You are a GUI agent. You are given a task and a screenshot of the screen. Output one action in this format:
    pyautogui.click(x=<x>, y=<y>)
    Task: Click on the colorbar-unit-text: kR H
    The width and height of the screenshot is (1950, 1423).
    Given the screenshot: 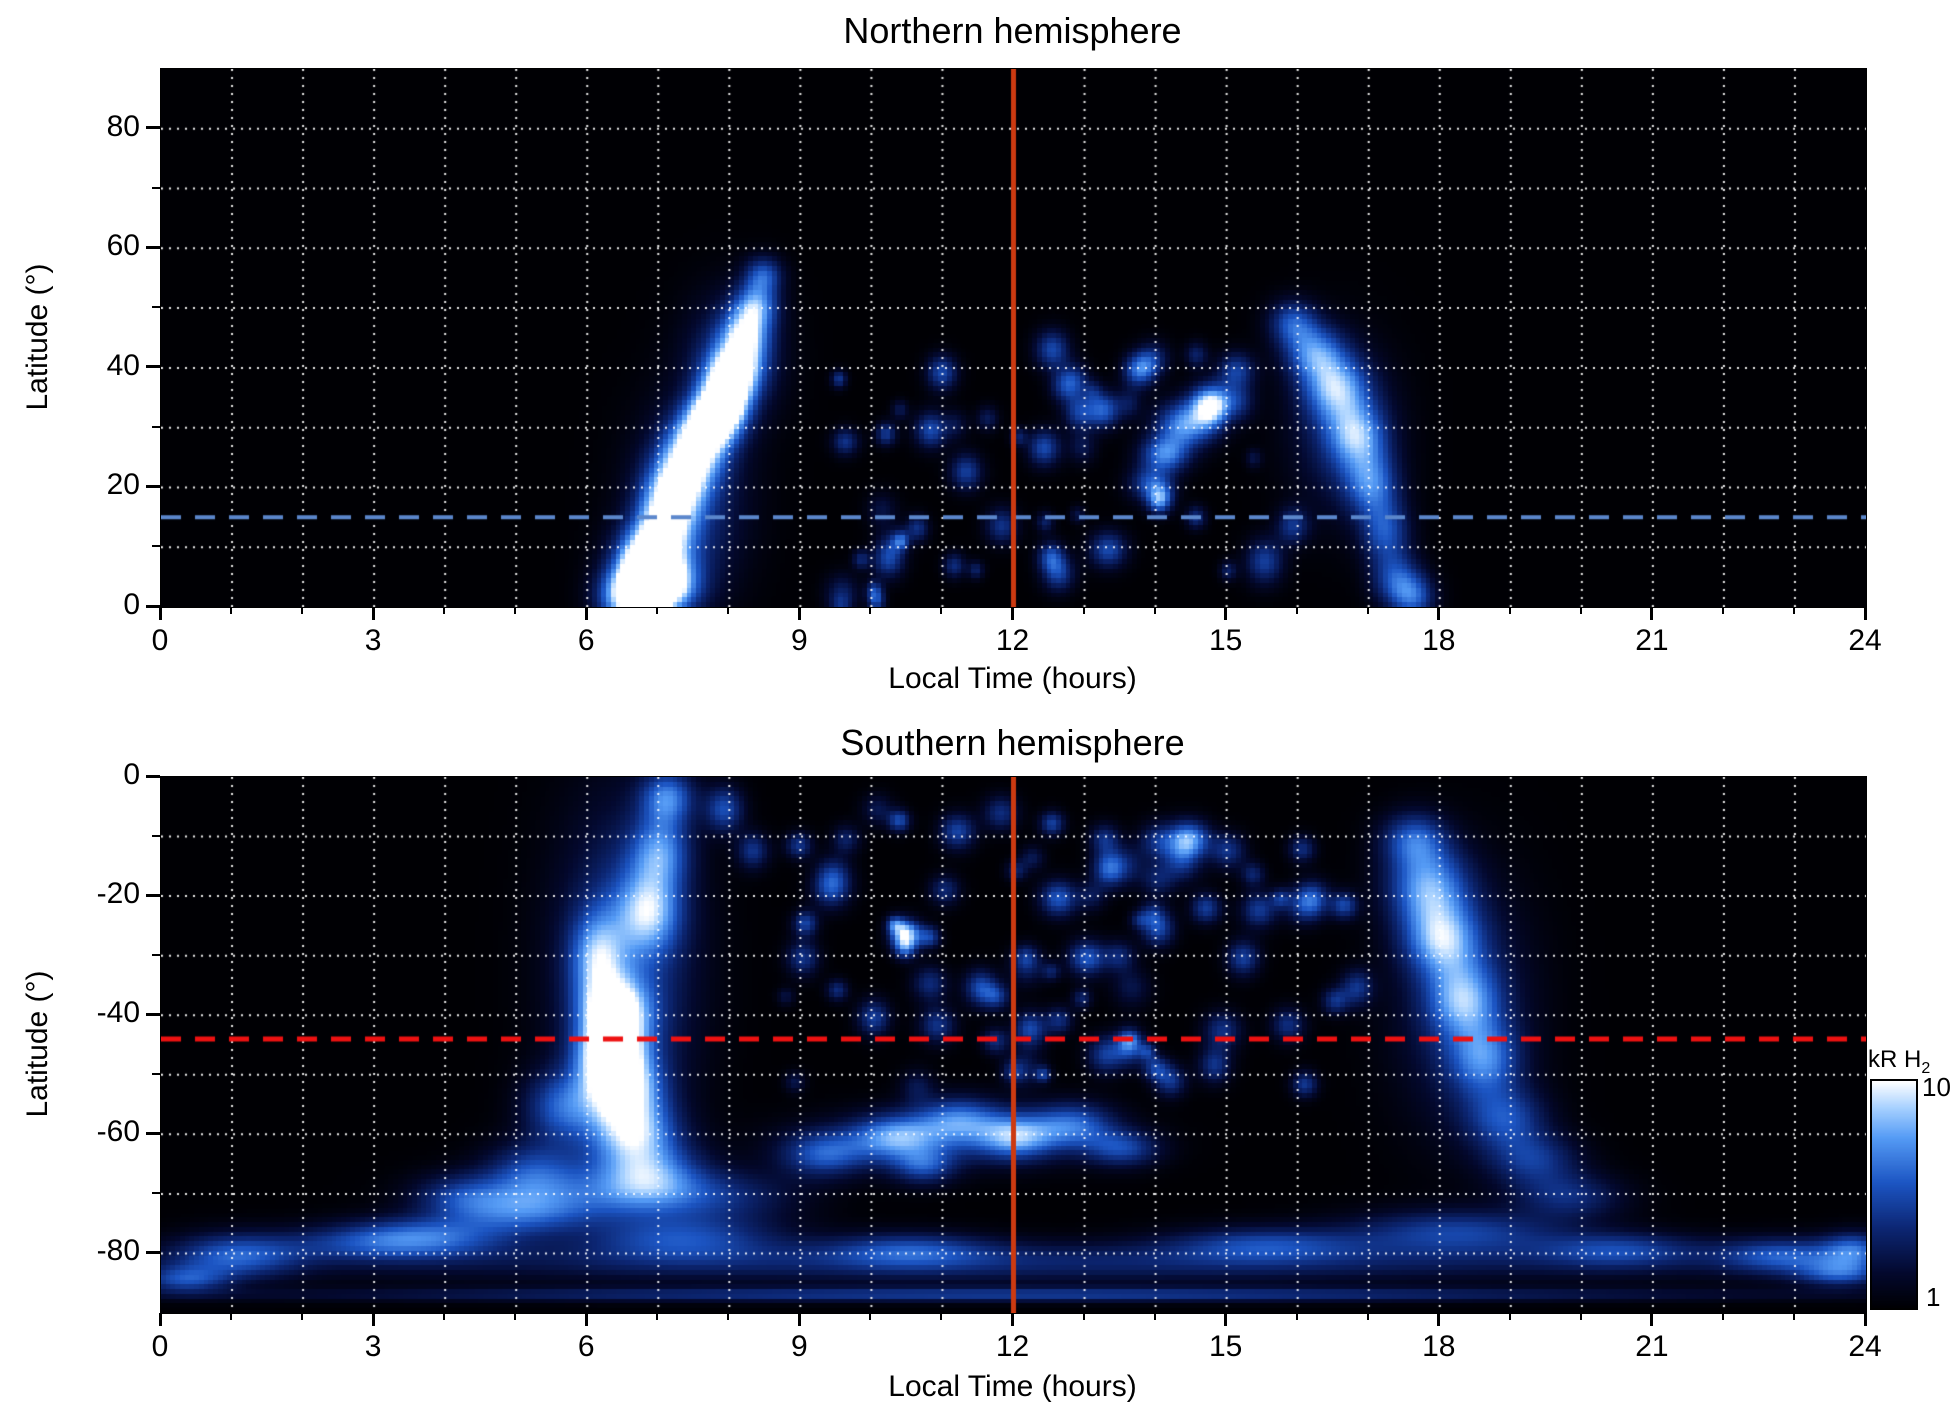 What is the action you would take?
    pyautogui.click(x=1895, y=1059)
    